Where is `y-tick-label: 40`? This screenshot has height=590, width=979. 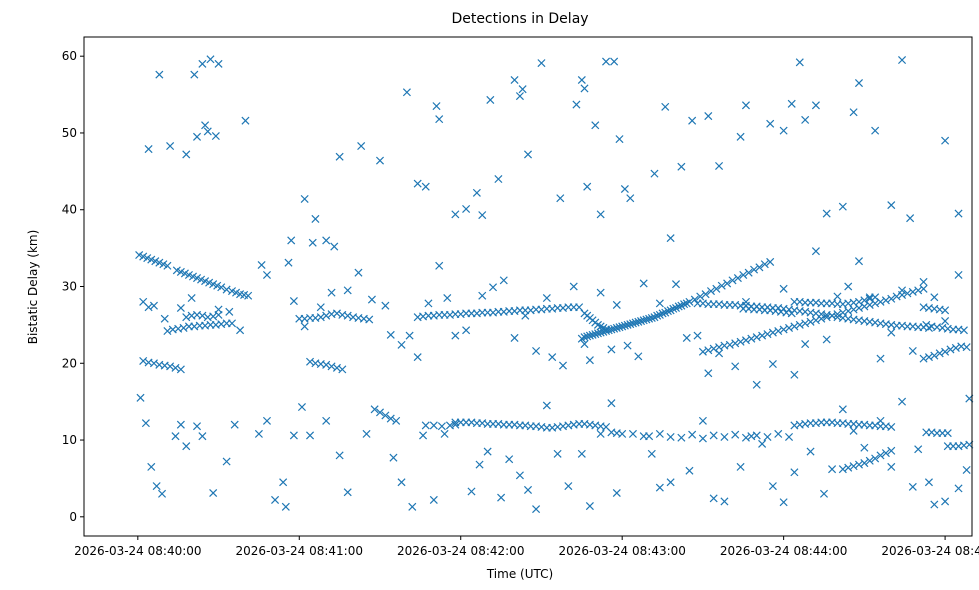 y-tick-label: 40 is located at coordinates (69, 210).